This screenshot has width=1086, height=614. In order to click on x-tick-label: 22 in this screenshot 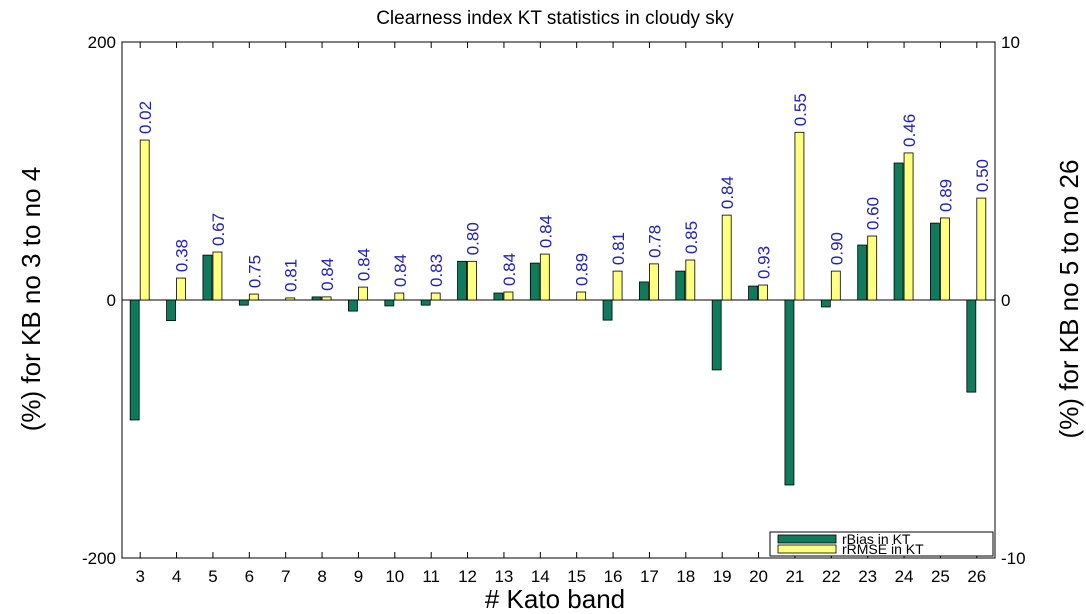, I will do `click(831, 576)`.